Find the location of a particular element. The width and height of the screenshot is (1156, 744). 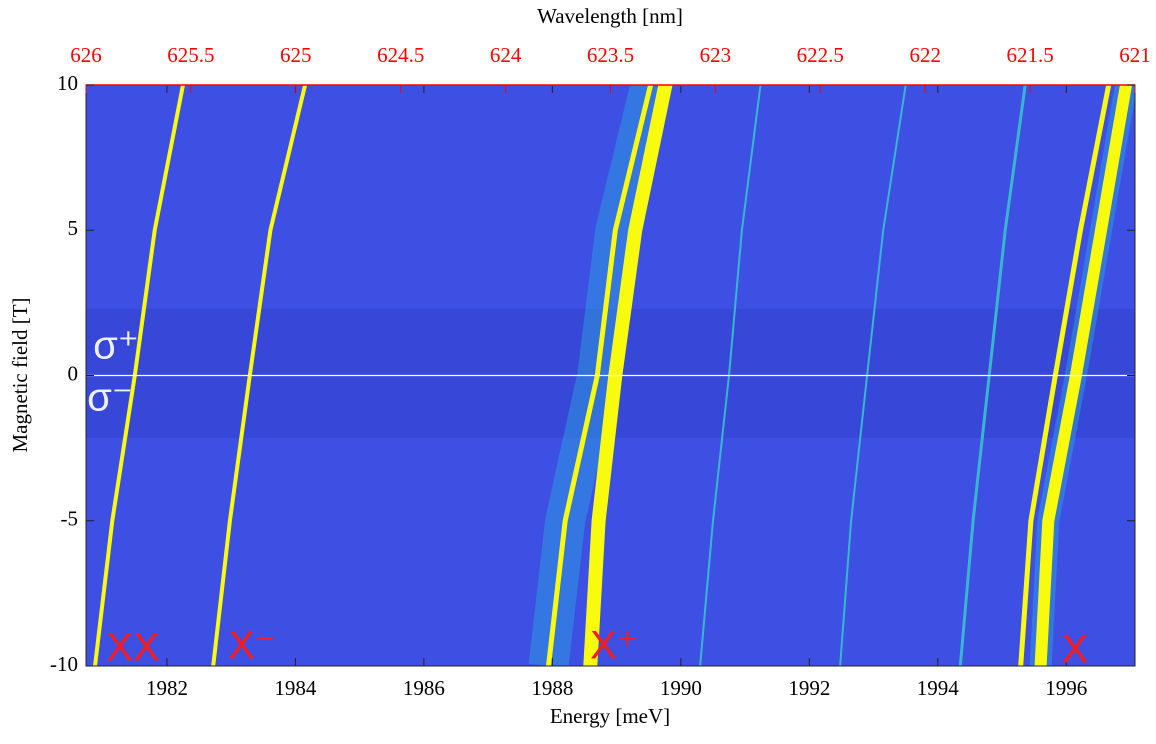

annotation: σ⁻ is located at coordinates (110, 398).